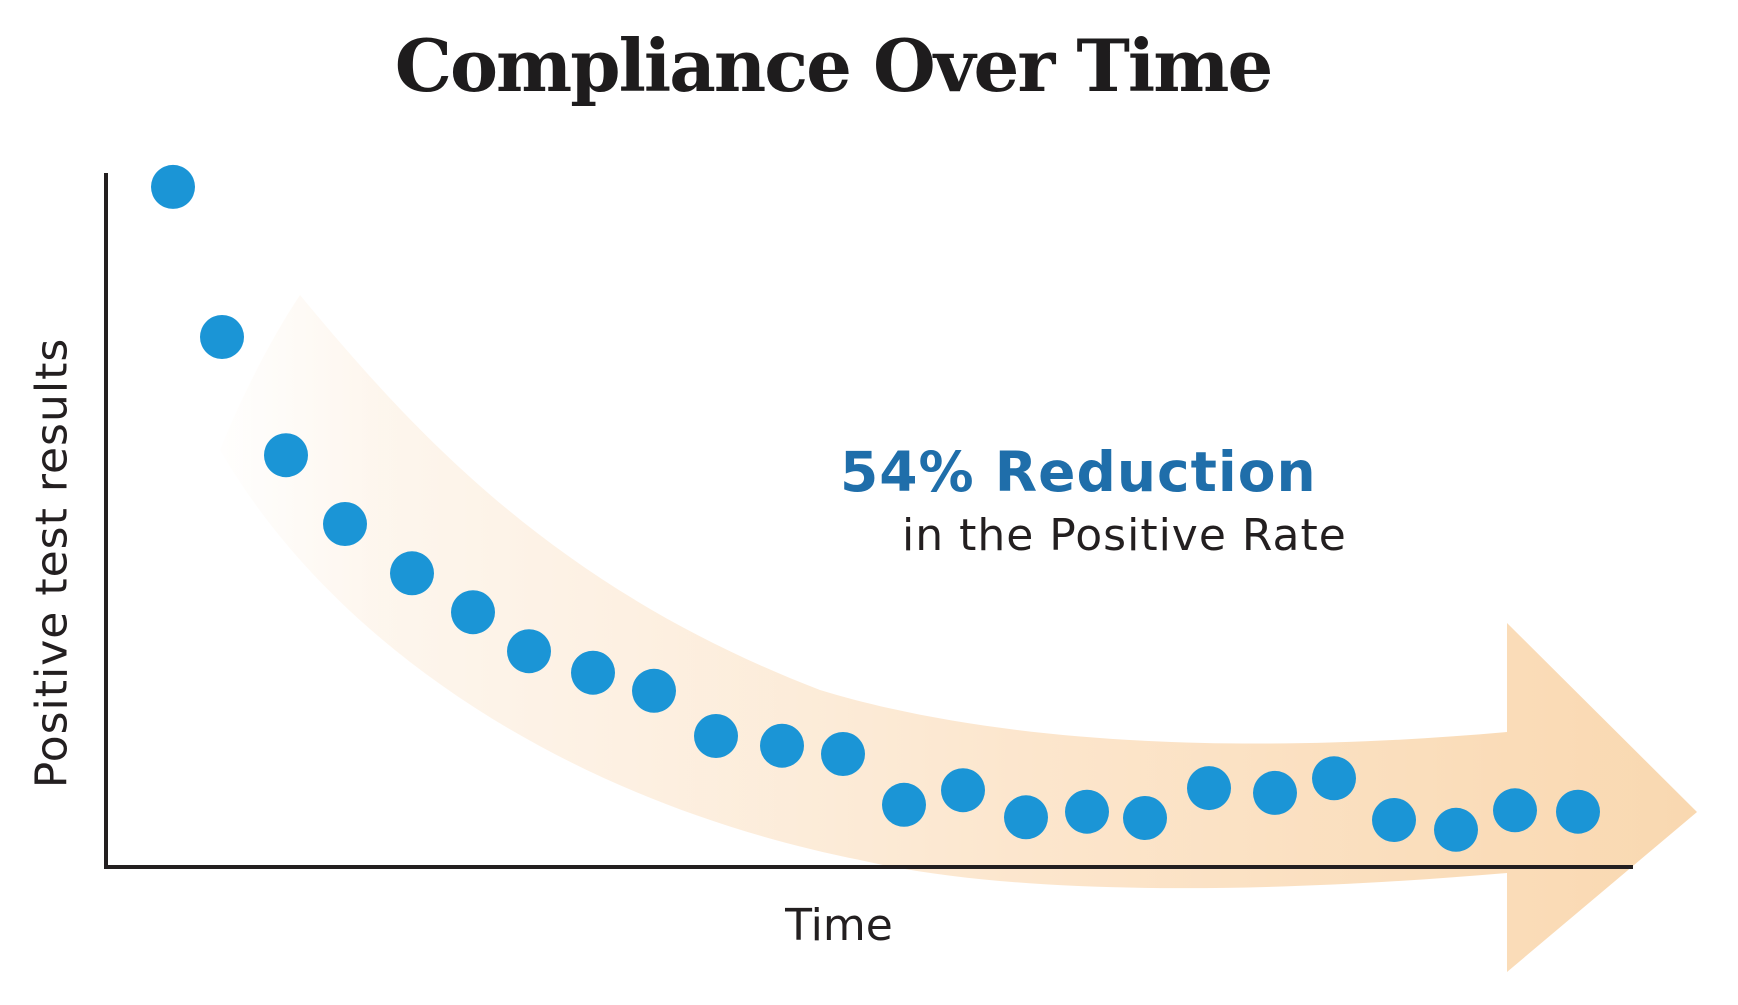  Describe the element at coordinates (1078, 472) in the screenshot. I see `reduction-annotation: 54% Reduction` at that location.